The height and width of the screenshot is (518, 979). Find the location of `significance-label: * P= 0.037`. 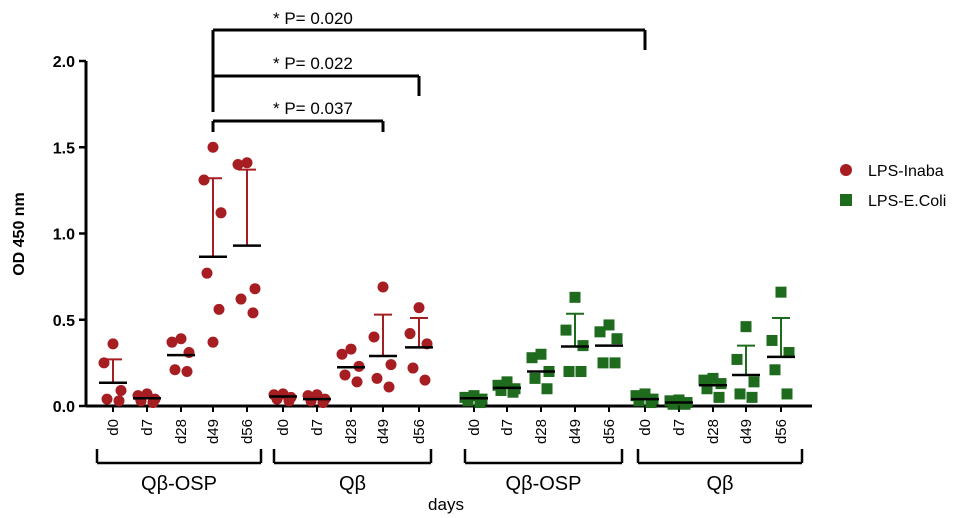

significance-label: * P= 0.037 is located at coordinates (313, 108).